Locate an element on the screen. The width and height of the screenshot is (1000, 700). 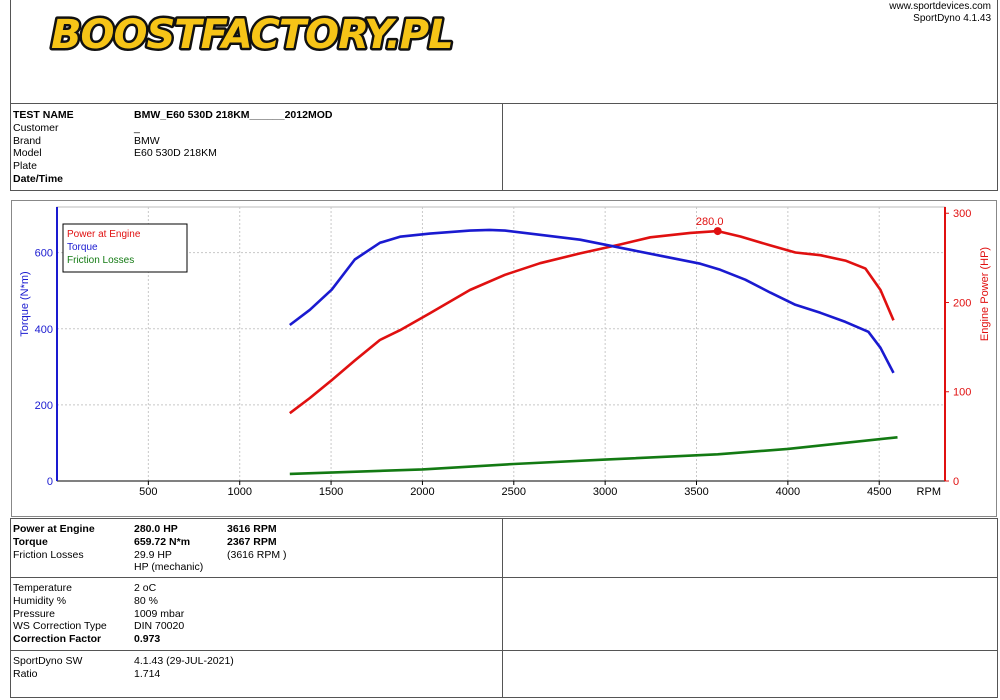
row-label: WS Correction Type is located at coordinates (60, 626).